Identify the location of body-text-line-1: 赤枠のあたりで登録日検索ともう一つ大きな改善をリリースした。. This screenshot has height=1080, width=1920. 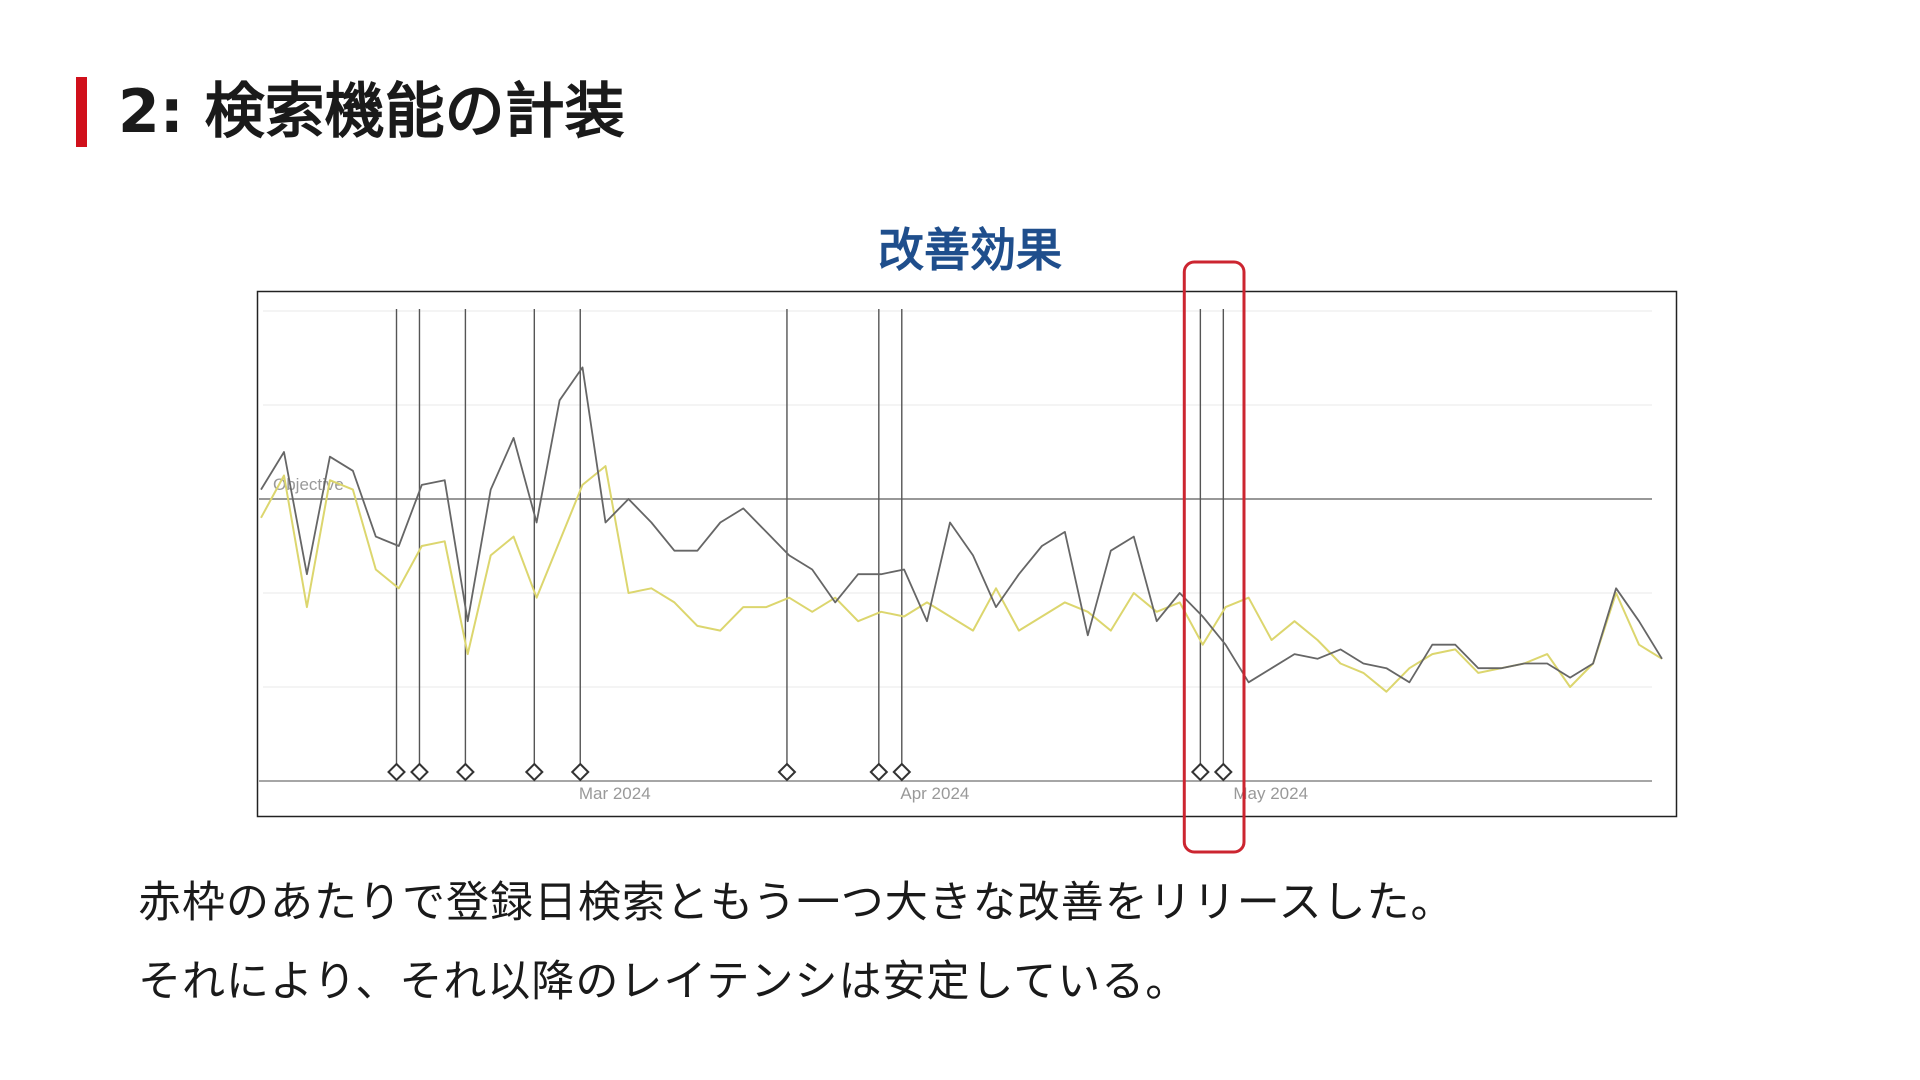
(796, 903).